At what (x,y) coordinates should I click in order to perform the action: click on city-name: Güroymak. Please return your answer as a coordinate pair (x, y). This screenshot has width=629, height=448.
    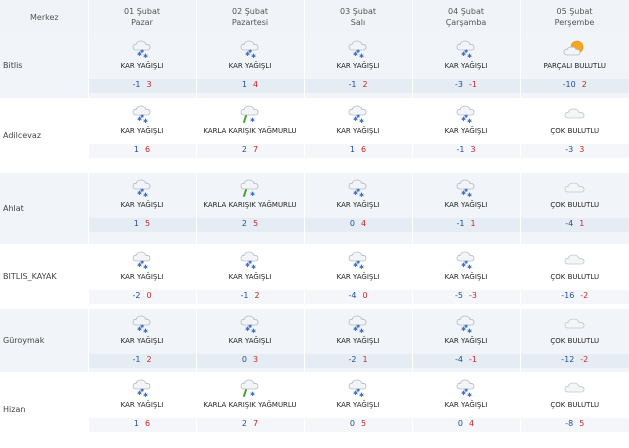
    Looking at the image, I should click on (44, 340).